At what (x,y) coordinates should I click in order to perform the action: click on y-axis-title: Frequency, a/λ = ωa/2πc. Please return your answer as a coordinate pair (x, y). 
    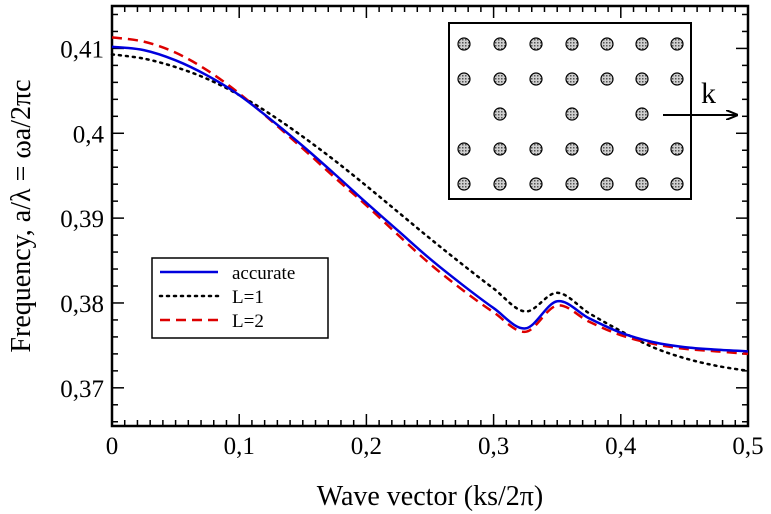
    Looking at the image, I should click on (21, 215).